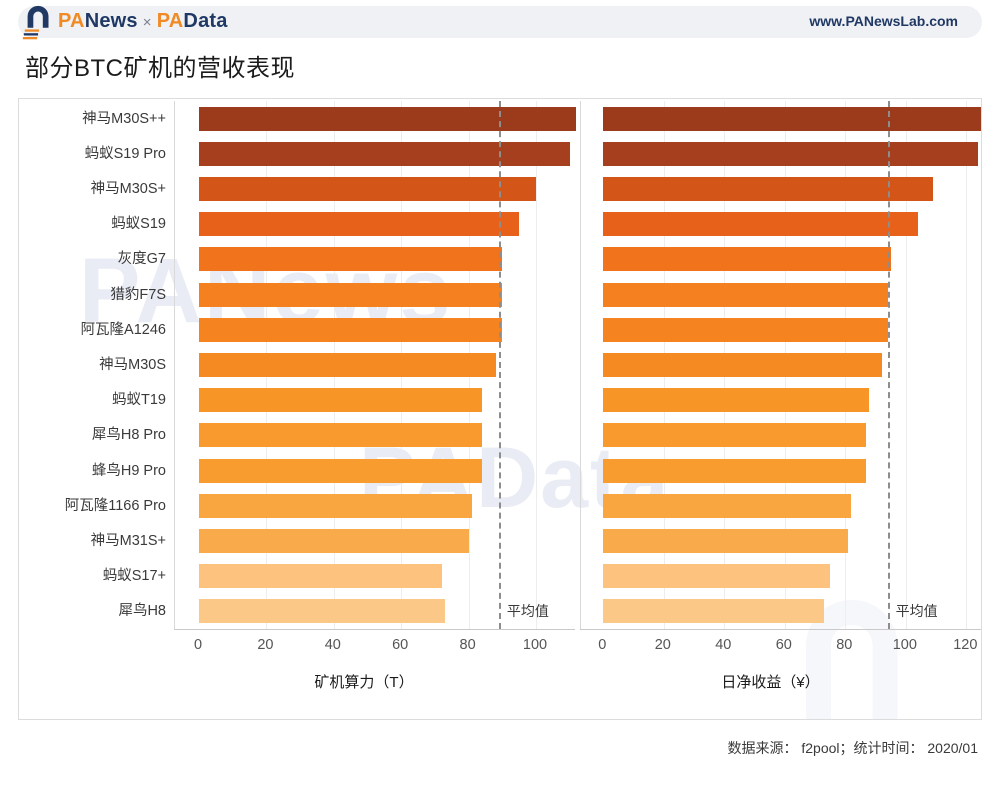 The height and width of the screenshot is (789, 1000). Describe the element at coordinates (770, 682) in the screenshot. I see `x-axis-title: 日净收益（¥）` at that location.